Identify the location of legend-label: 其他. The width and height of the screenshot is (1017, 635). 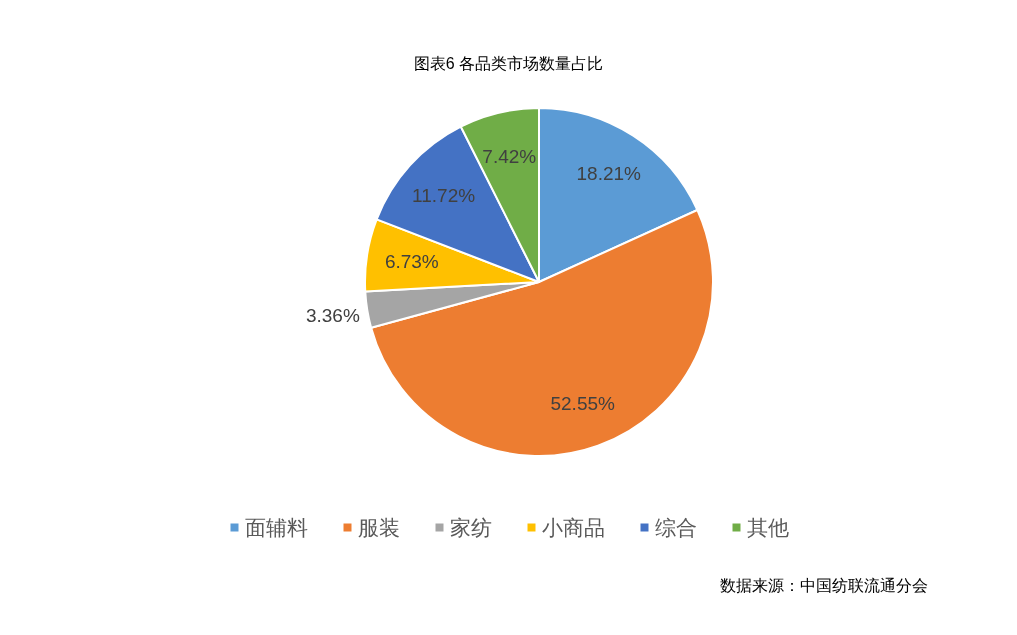
(767, 527).